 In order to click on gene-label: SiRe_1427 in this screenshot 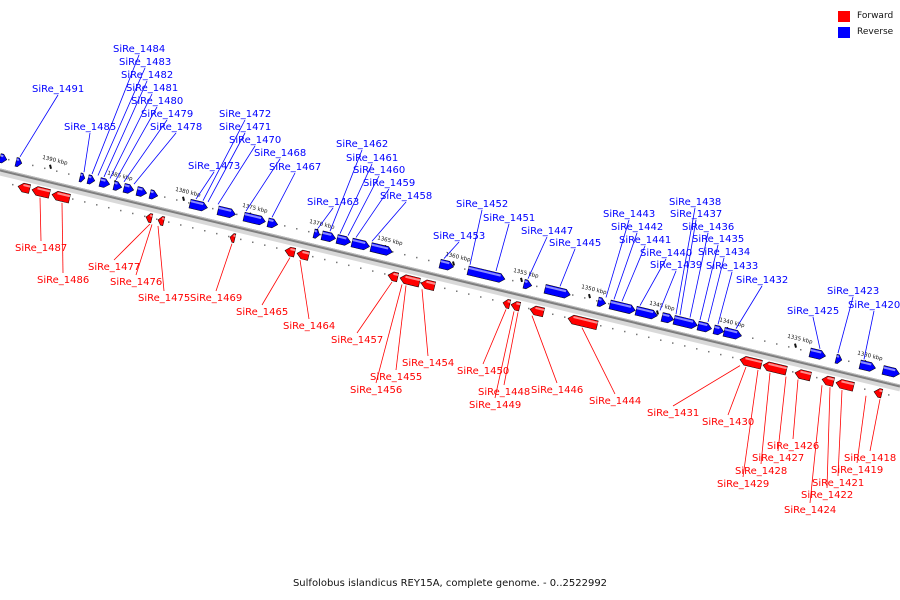, I will do `click(778, 458)`.